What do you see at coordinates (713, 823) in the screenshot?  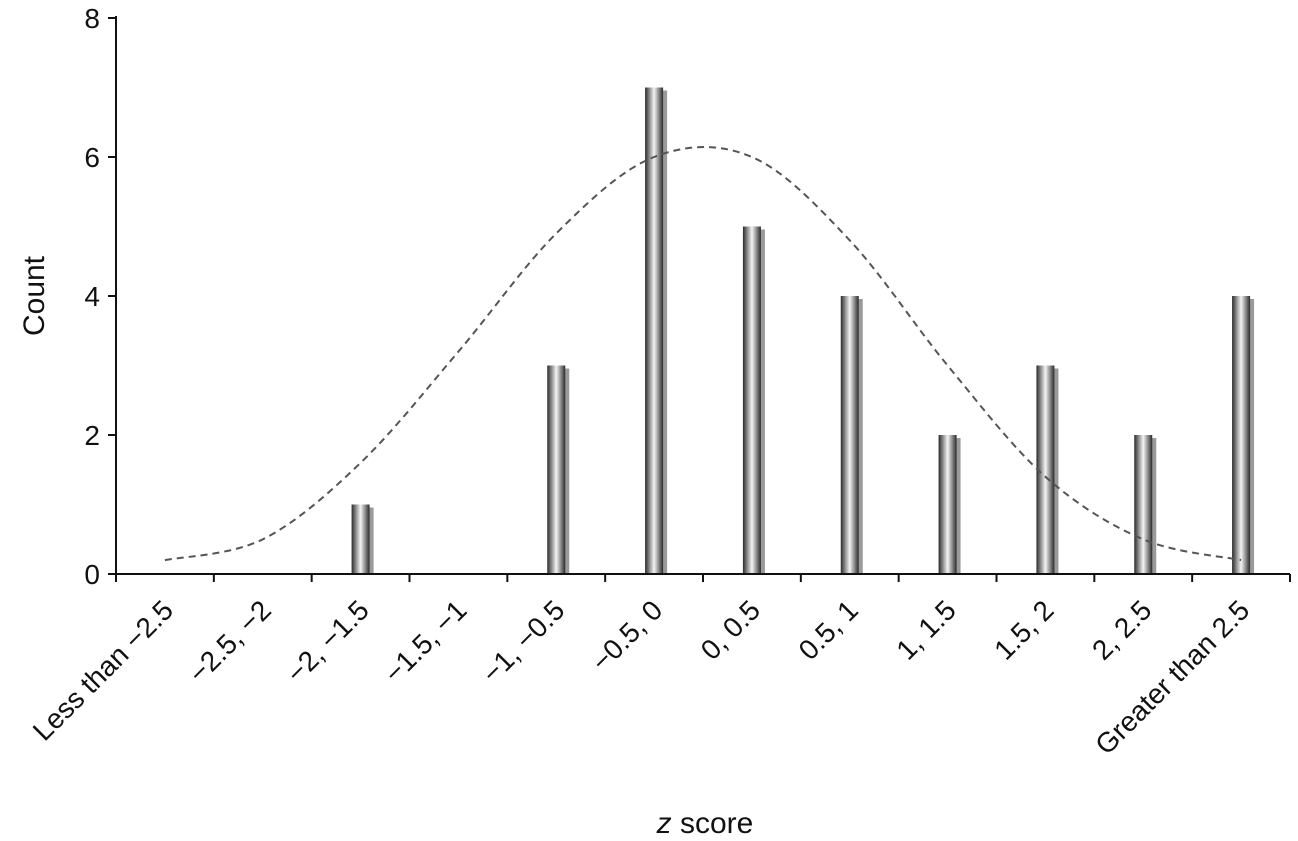 I see `x-axis-label-rest: score` at bounding box center [713, 823].